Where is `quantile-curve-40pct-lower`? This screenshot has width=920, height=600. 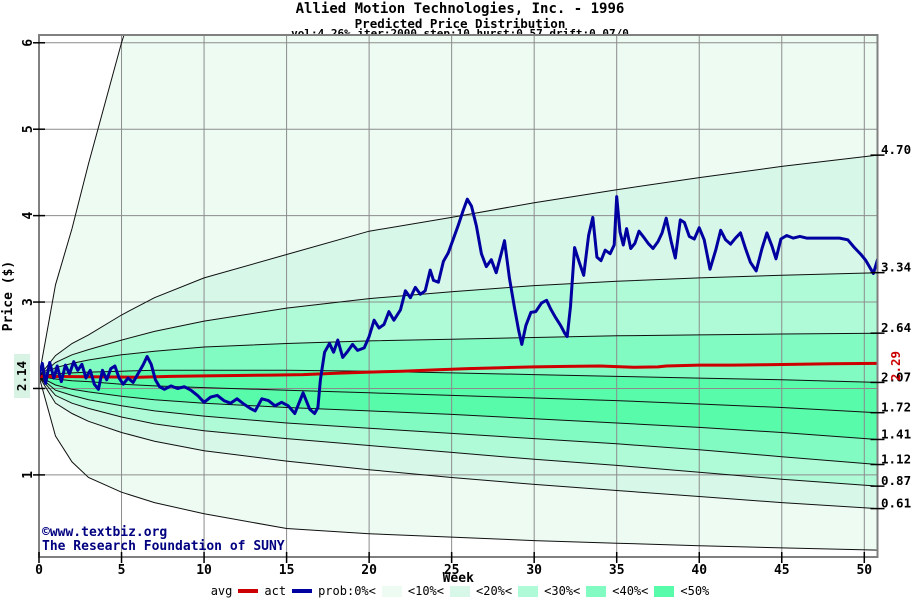 quantile-curve-40pct-lower is located at coordinates (458, 407).